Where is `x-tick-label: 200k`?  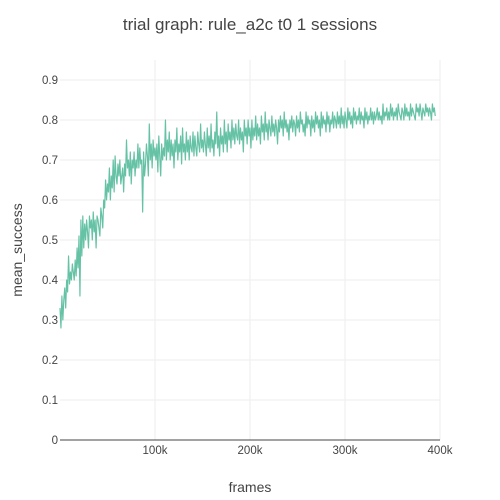 x-tick-label: 200k is located at coordinates (250, 451).